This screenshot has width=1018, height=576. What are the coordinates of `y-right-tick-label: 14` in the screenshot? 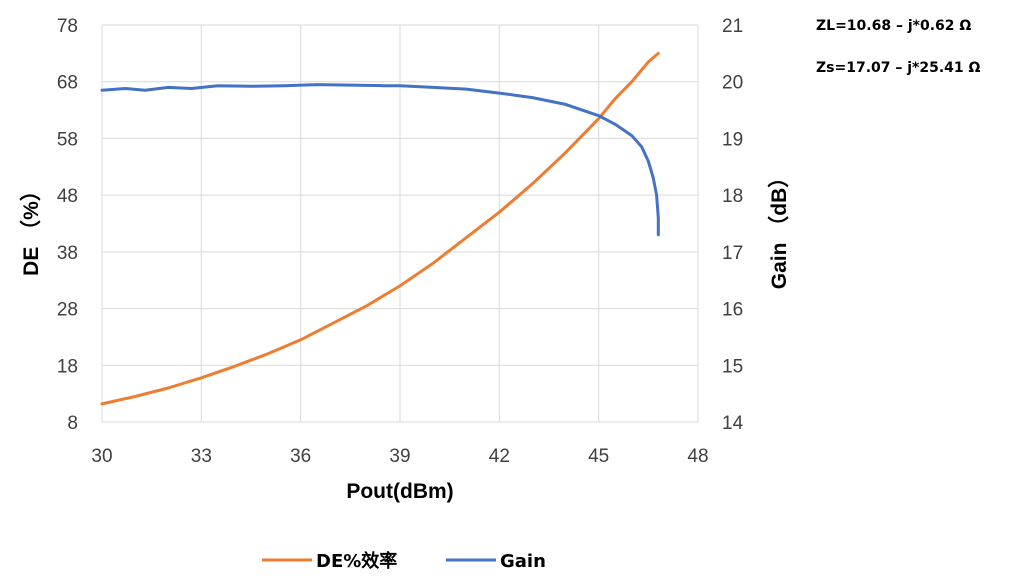 It's located at (733, 423).